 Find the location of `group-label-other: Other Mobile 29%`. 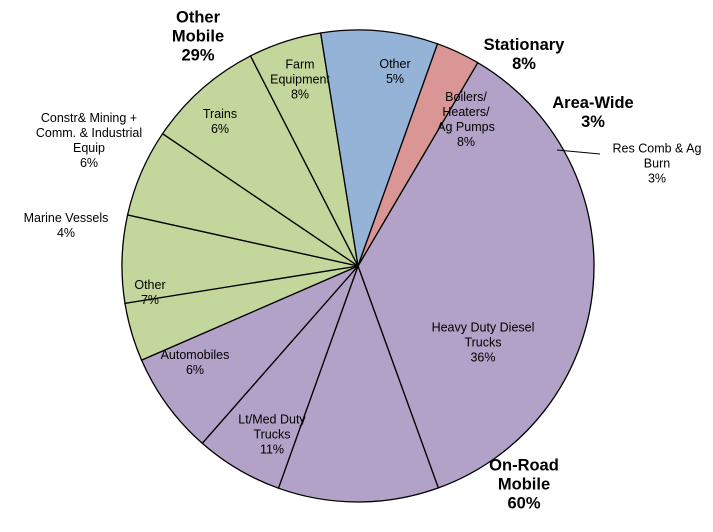

group-label-other: Other Mobile 29% is located at coordinates (198, 36).